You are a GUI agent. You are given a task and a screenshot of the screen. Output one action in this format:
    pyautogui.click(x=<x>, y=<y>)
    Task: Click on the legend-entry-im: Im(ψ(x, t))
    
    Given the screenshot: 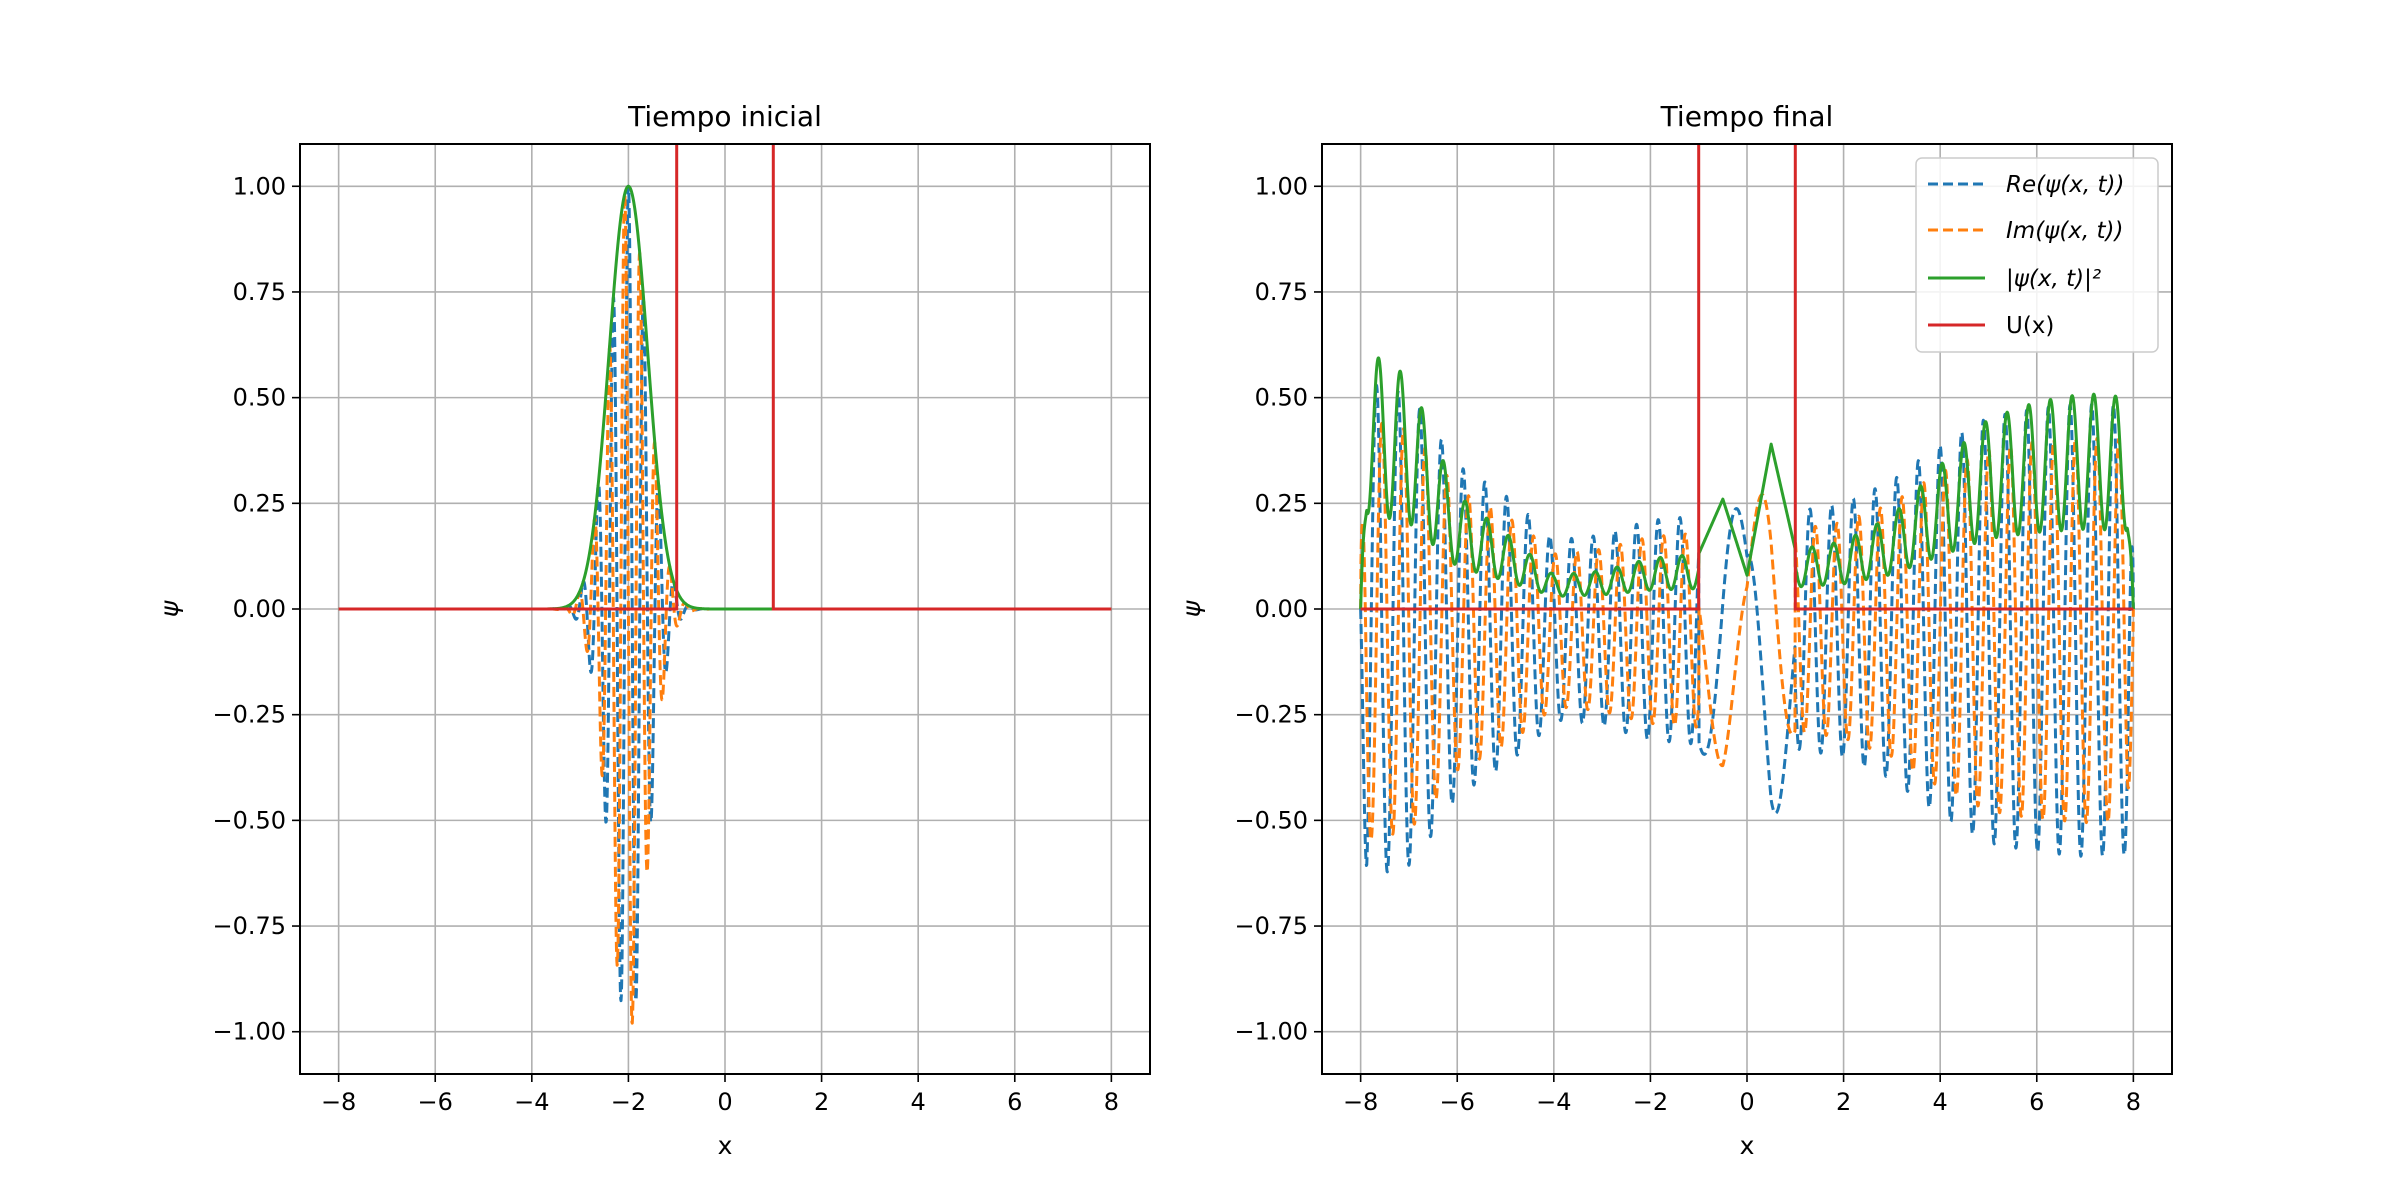 What is the action you would take?
    pyautogui.click(x=2026, y=231)
    